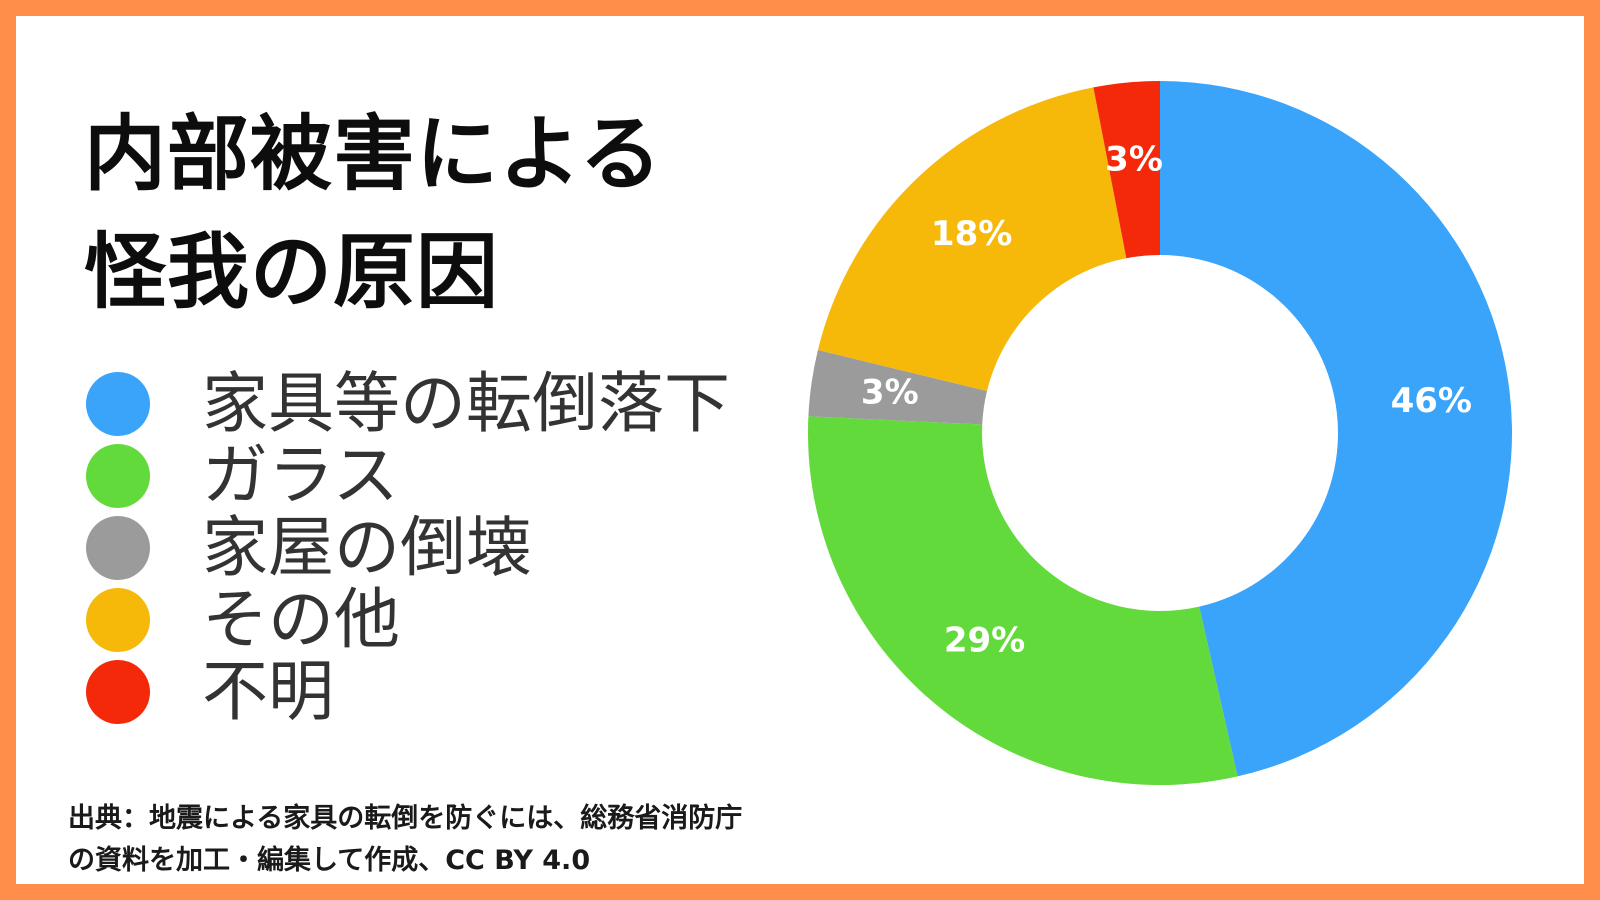  Describe the element at coordinates (118, 548) in the screenshot. I see `legend-swatch-collapse` at that location.